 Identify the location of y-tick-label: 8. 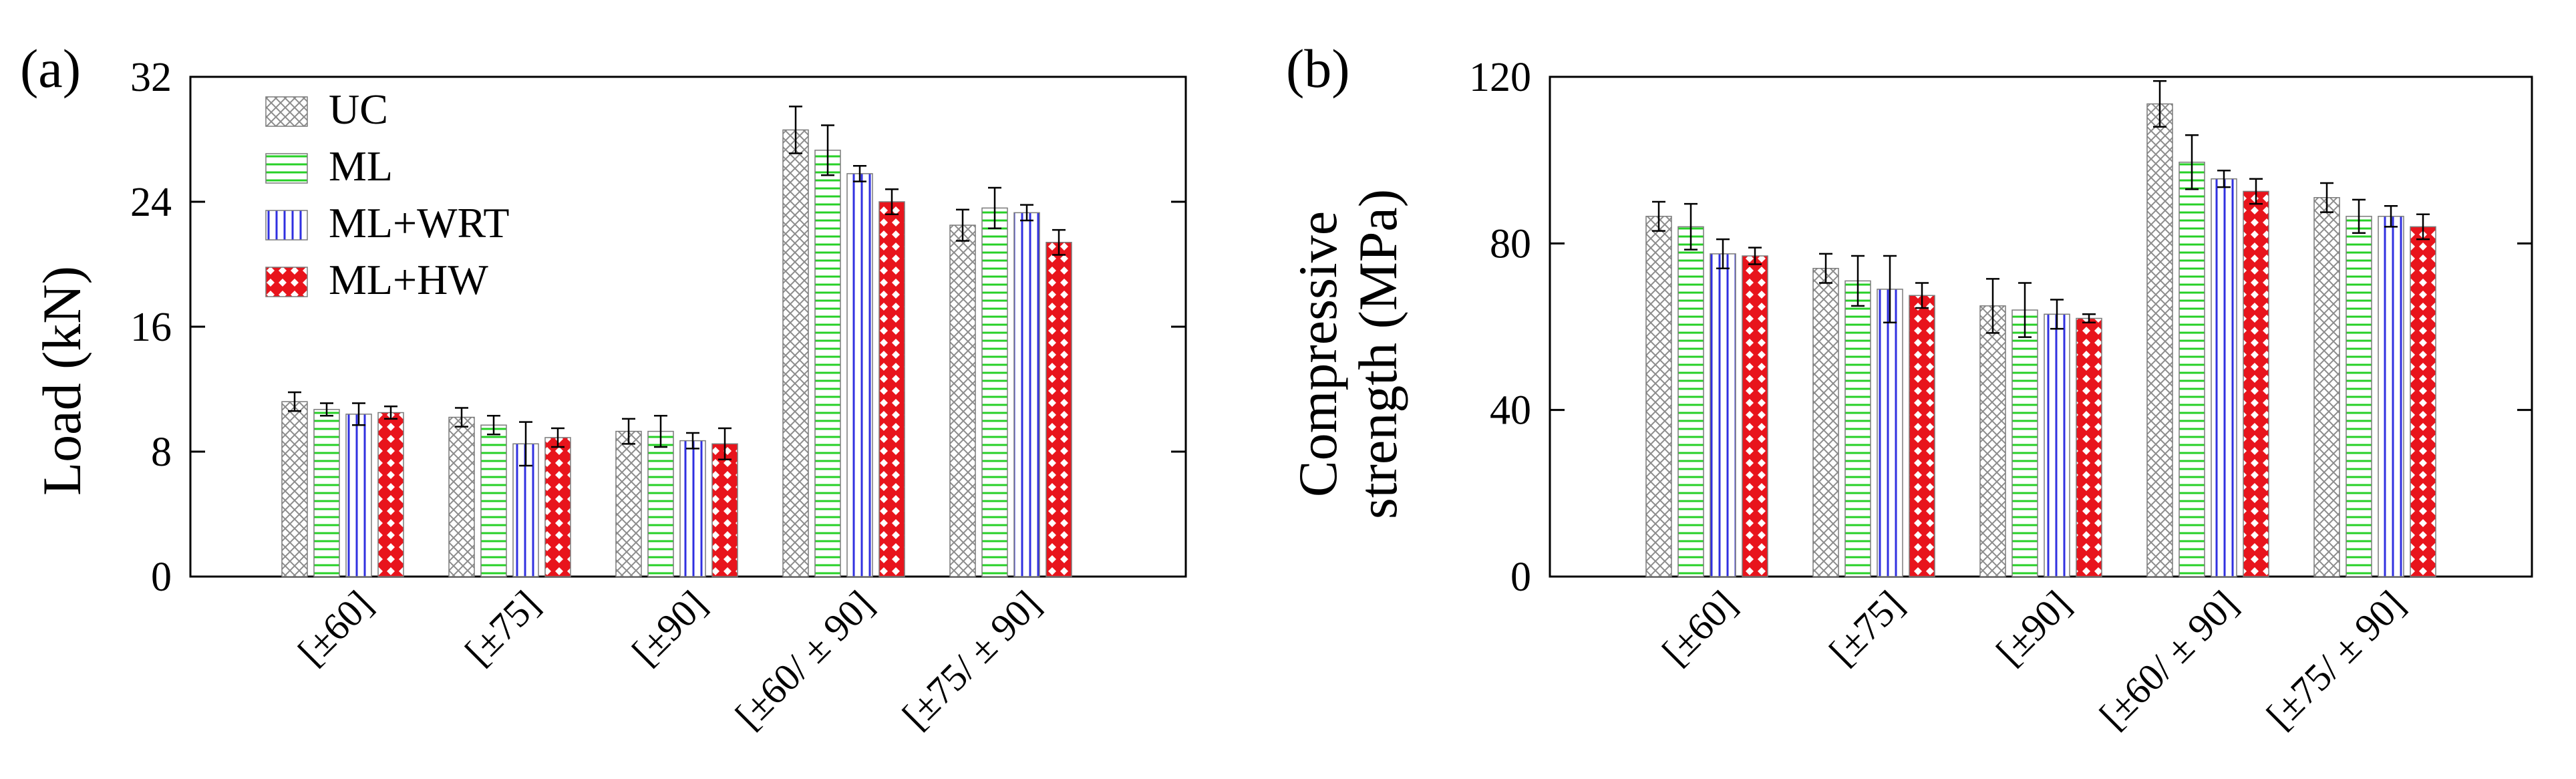
(161, 453).